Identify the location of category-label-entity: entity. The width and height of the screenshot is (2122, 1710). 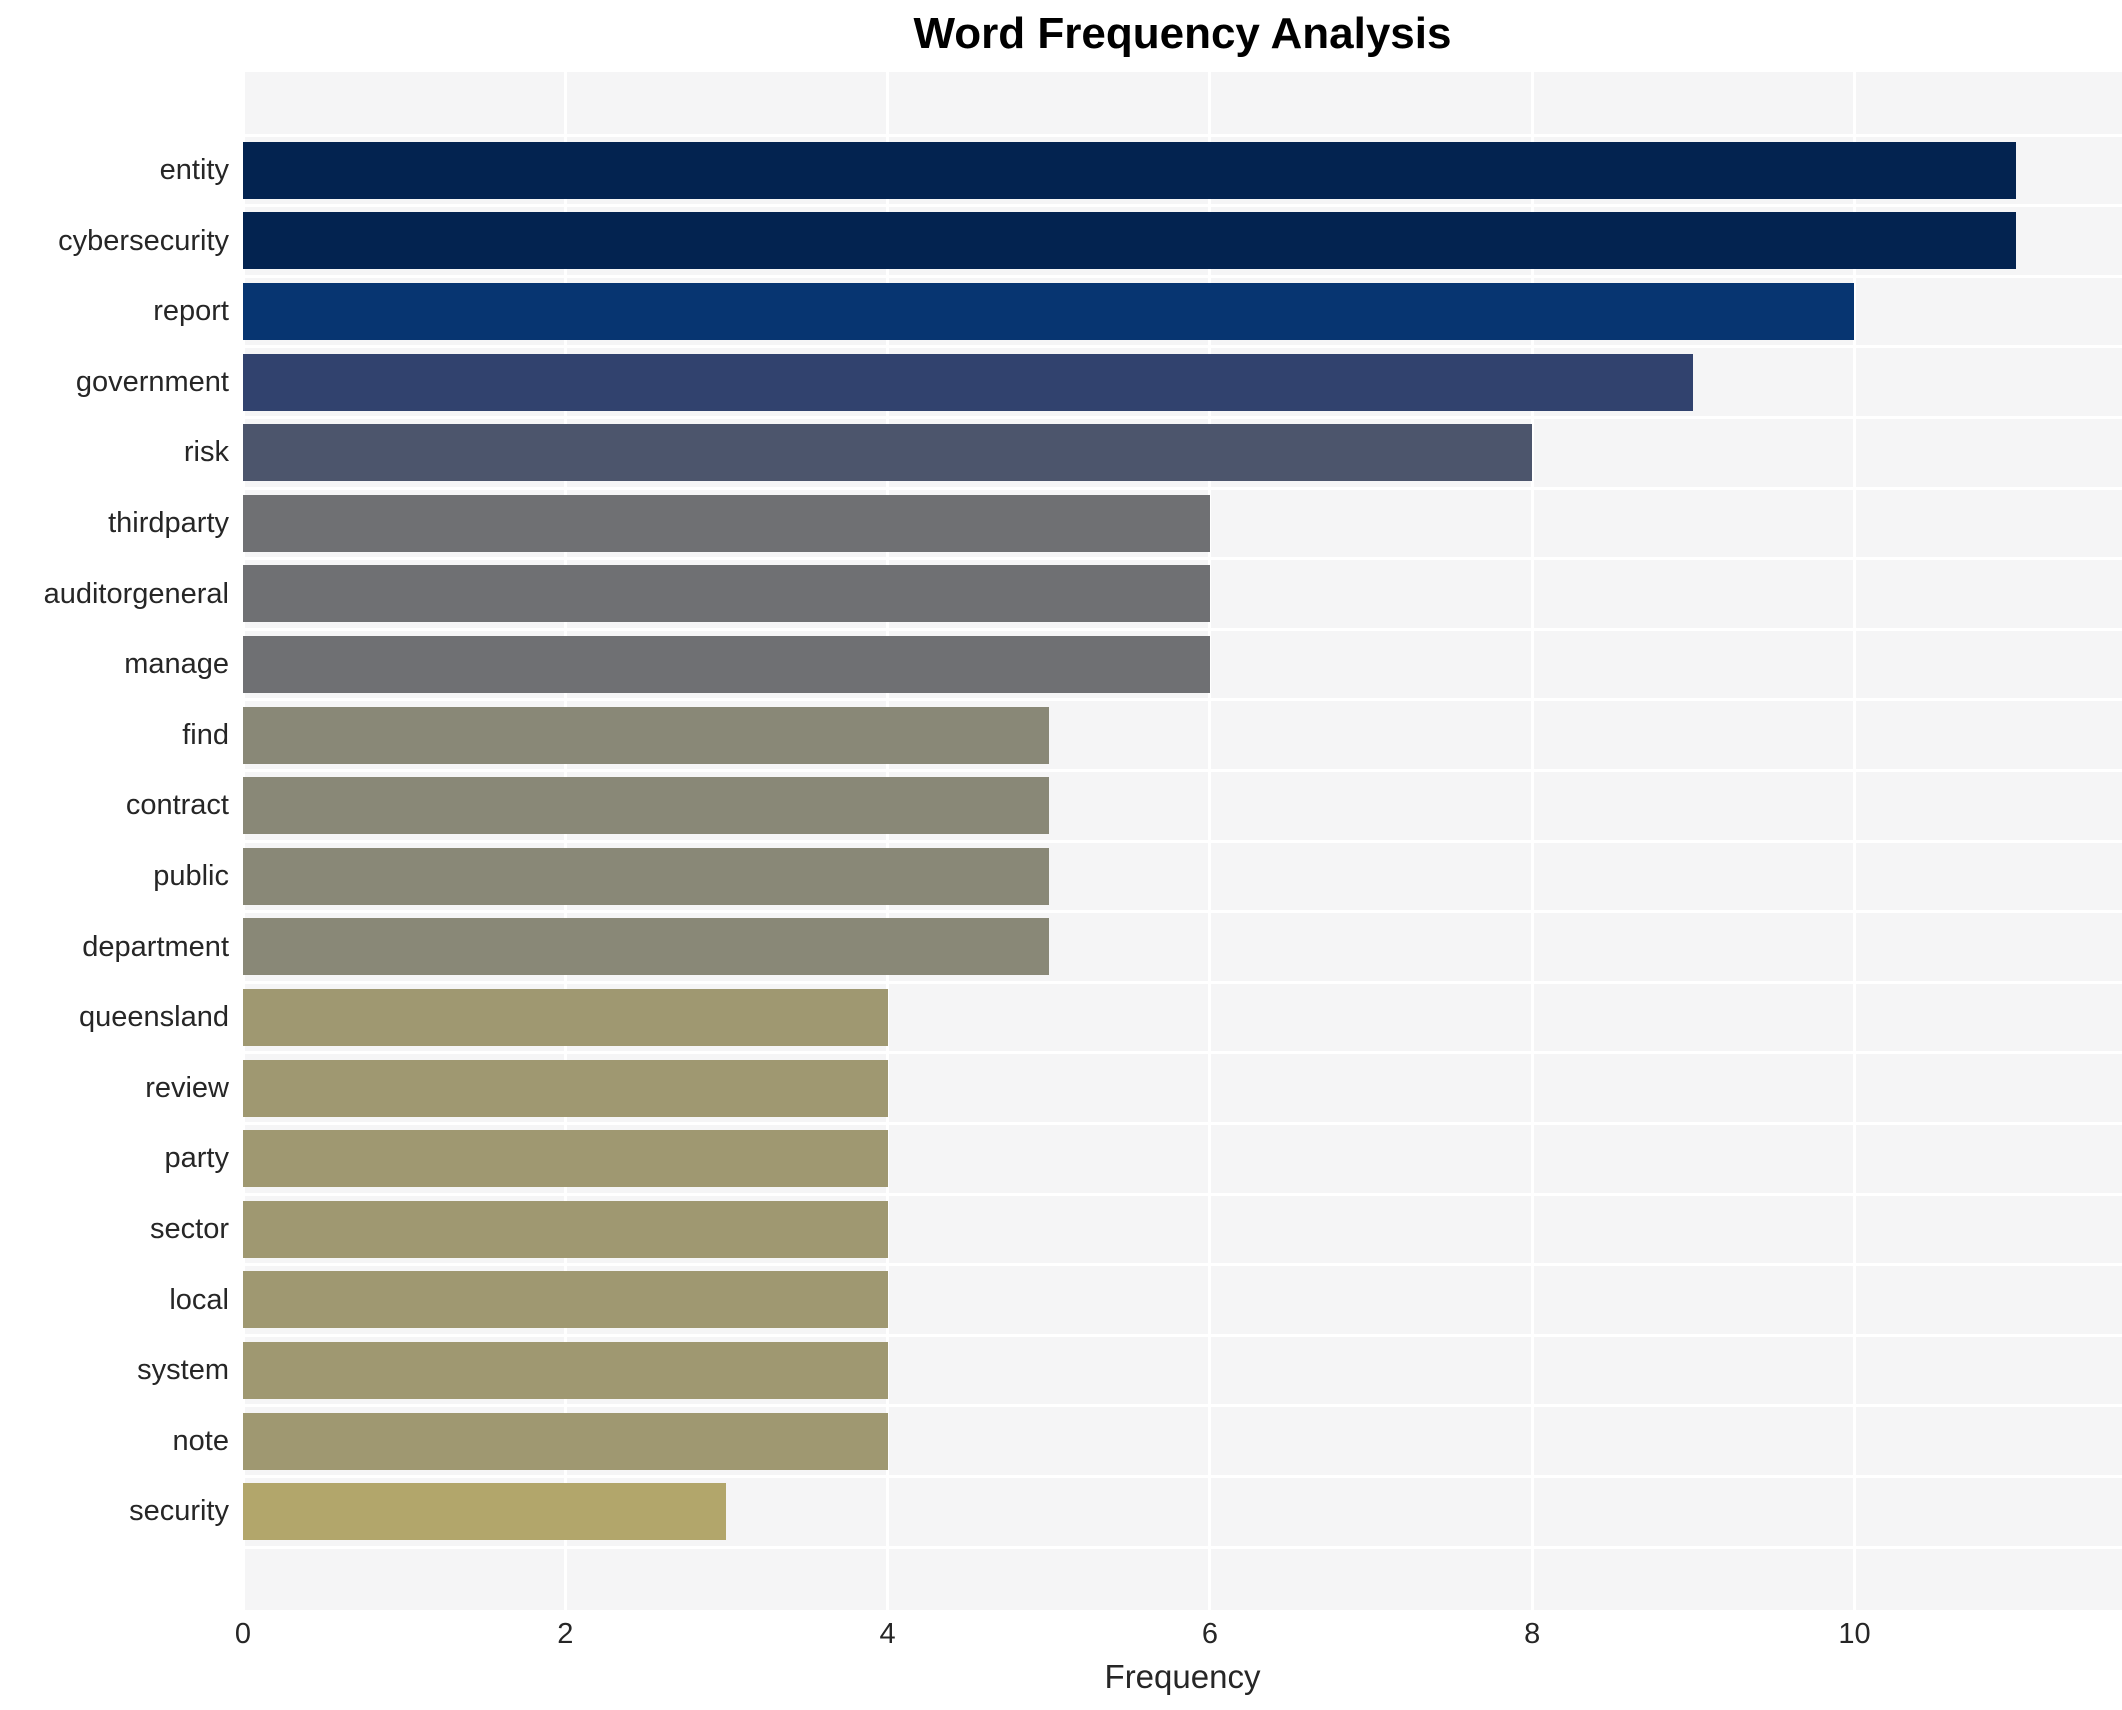
(194, 170).